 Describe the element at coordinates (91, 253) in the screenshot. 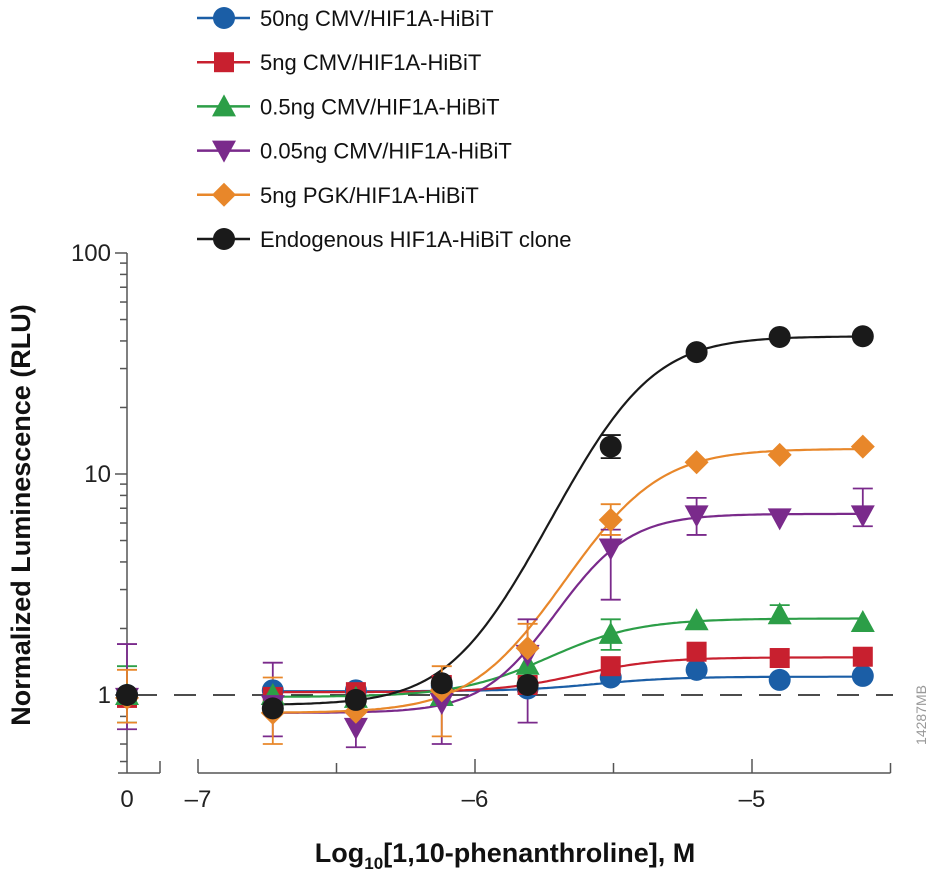

I see `y-tick-label: 100` at that location.